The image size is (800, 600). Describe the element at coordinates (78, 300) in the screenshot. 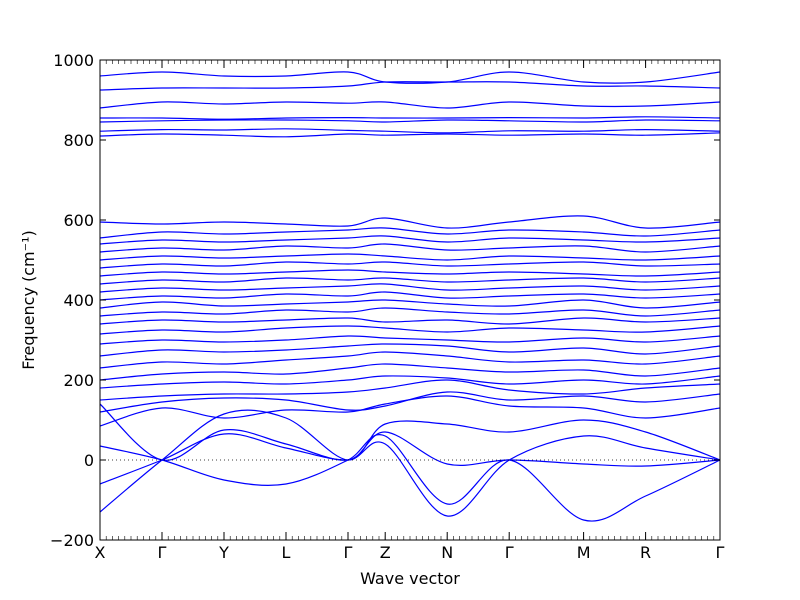

I see `y-tick-label: 400` at that location.